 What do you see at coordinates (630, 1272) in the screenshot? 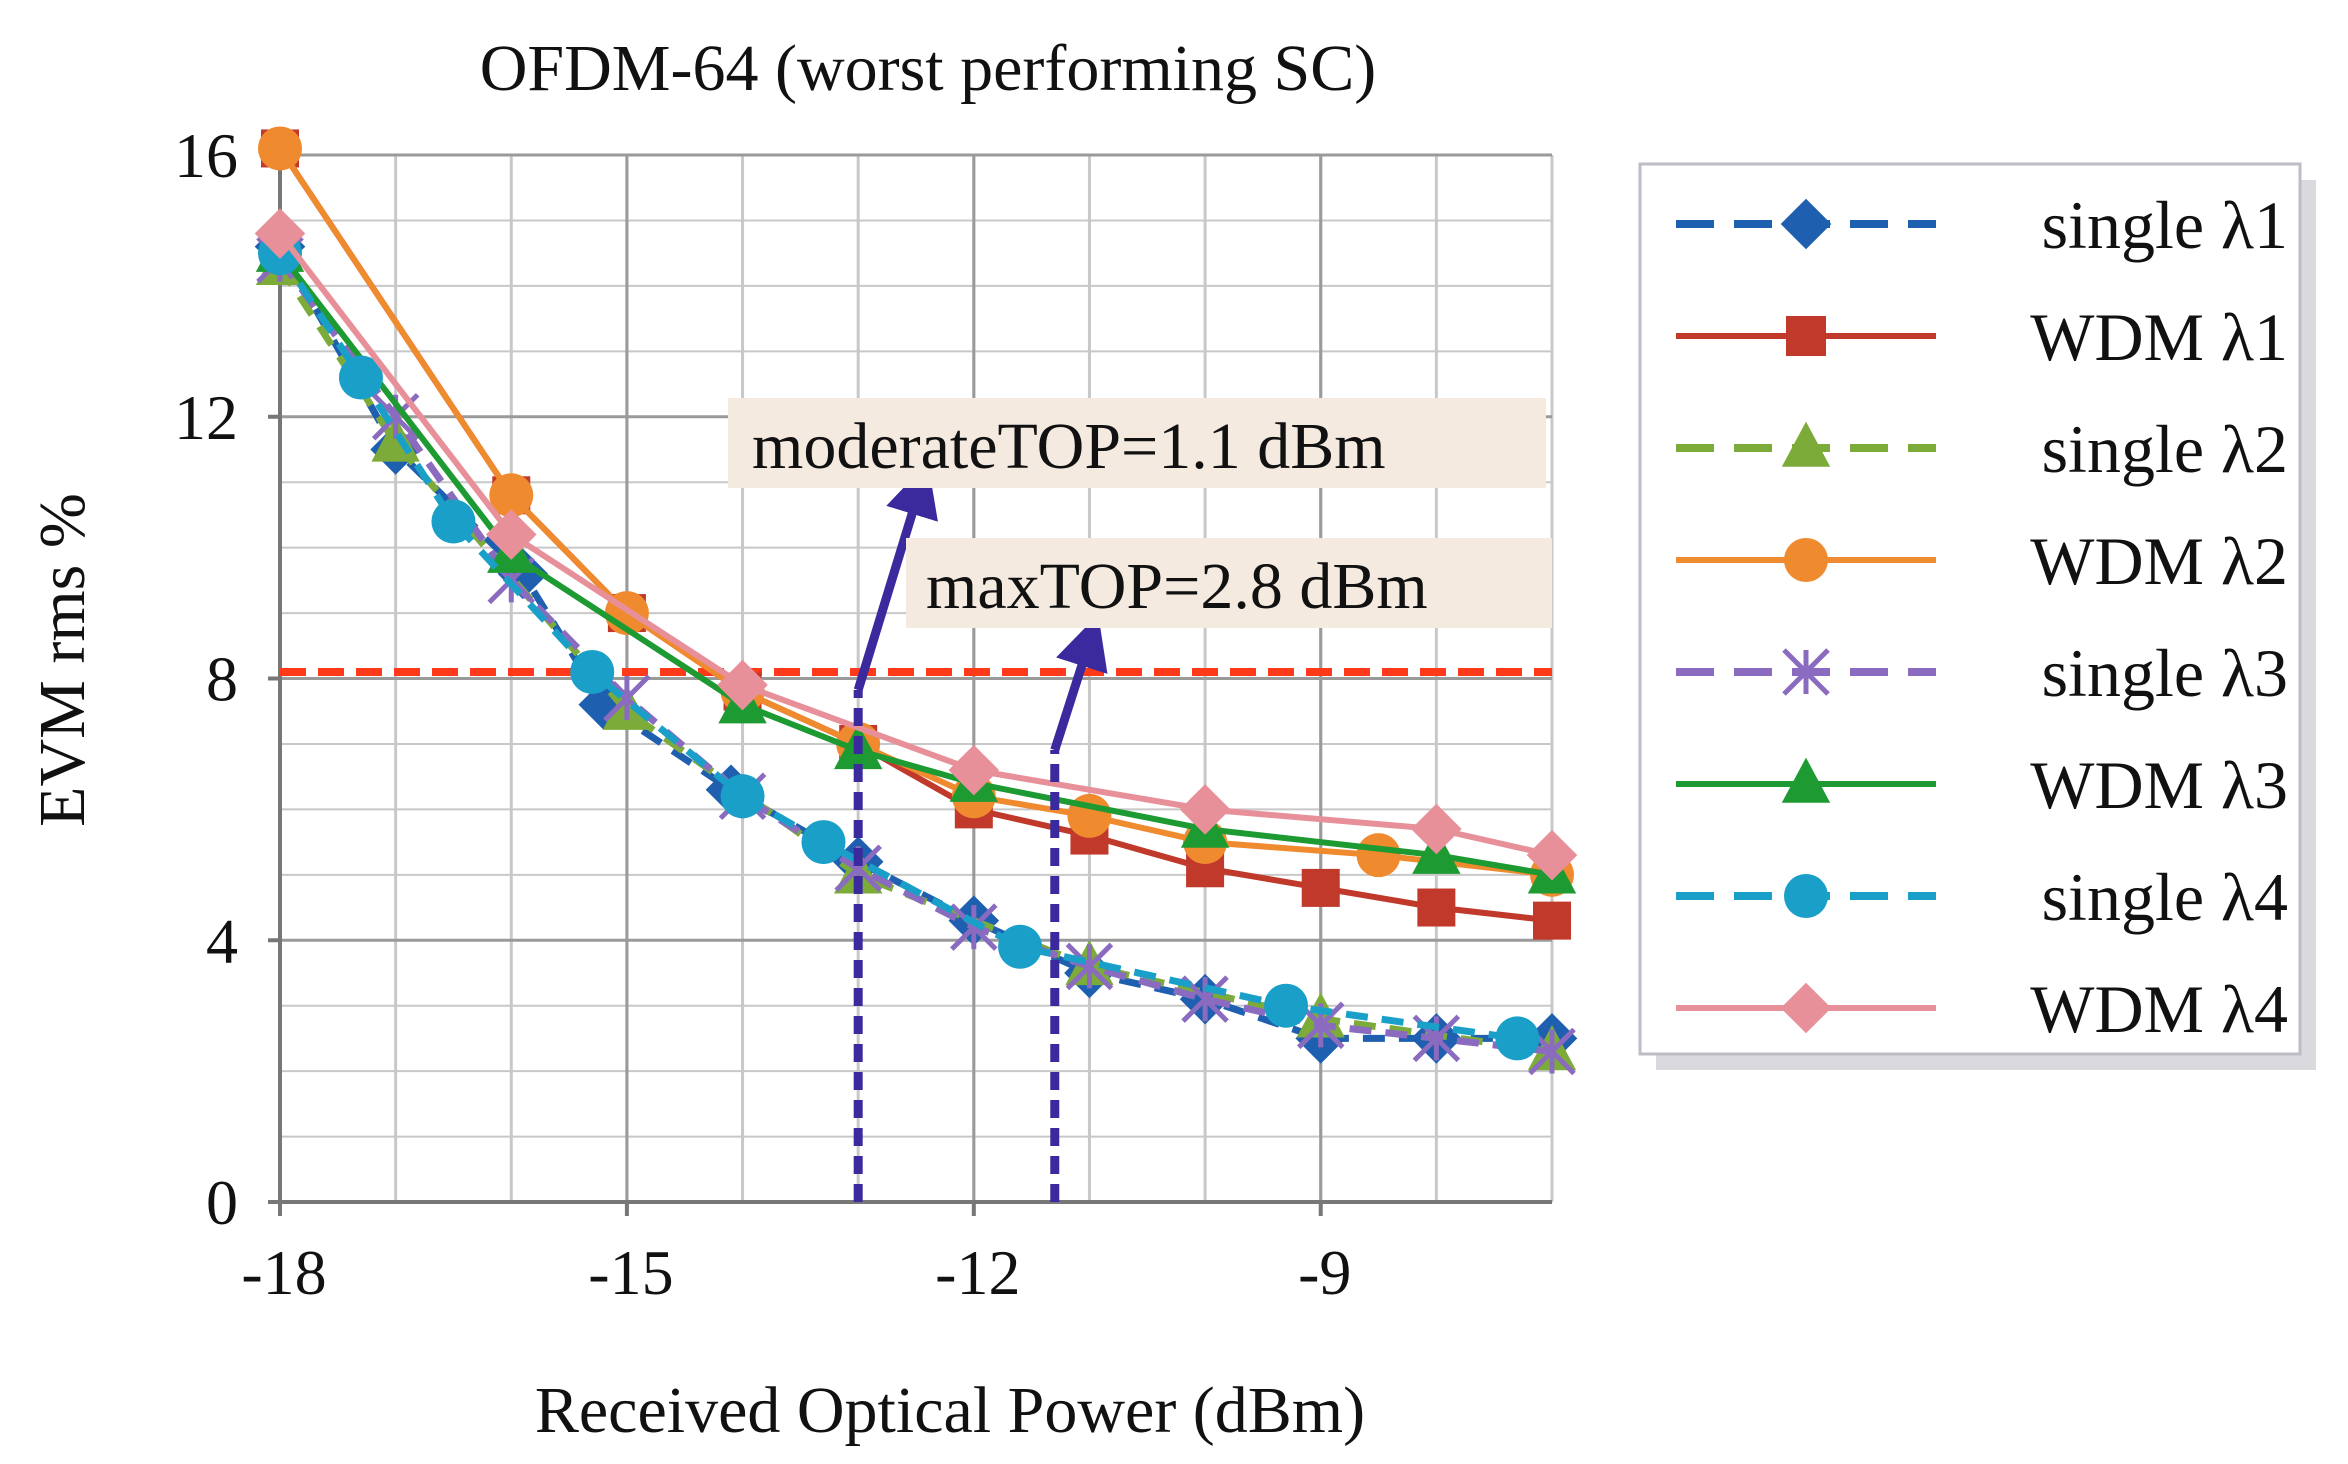
I see `x-tick-label: -15` at bounding box center [630, 1272].